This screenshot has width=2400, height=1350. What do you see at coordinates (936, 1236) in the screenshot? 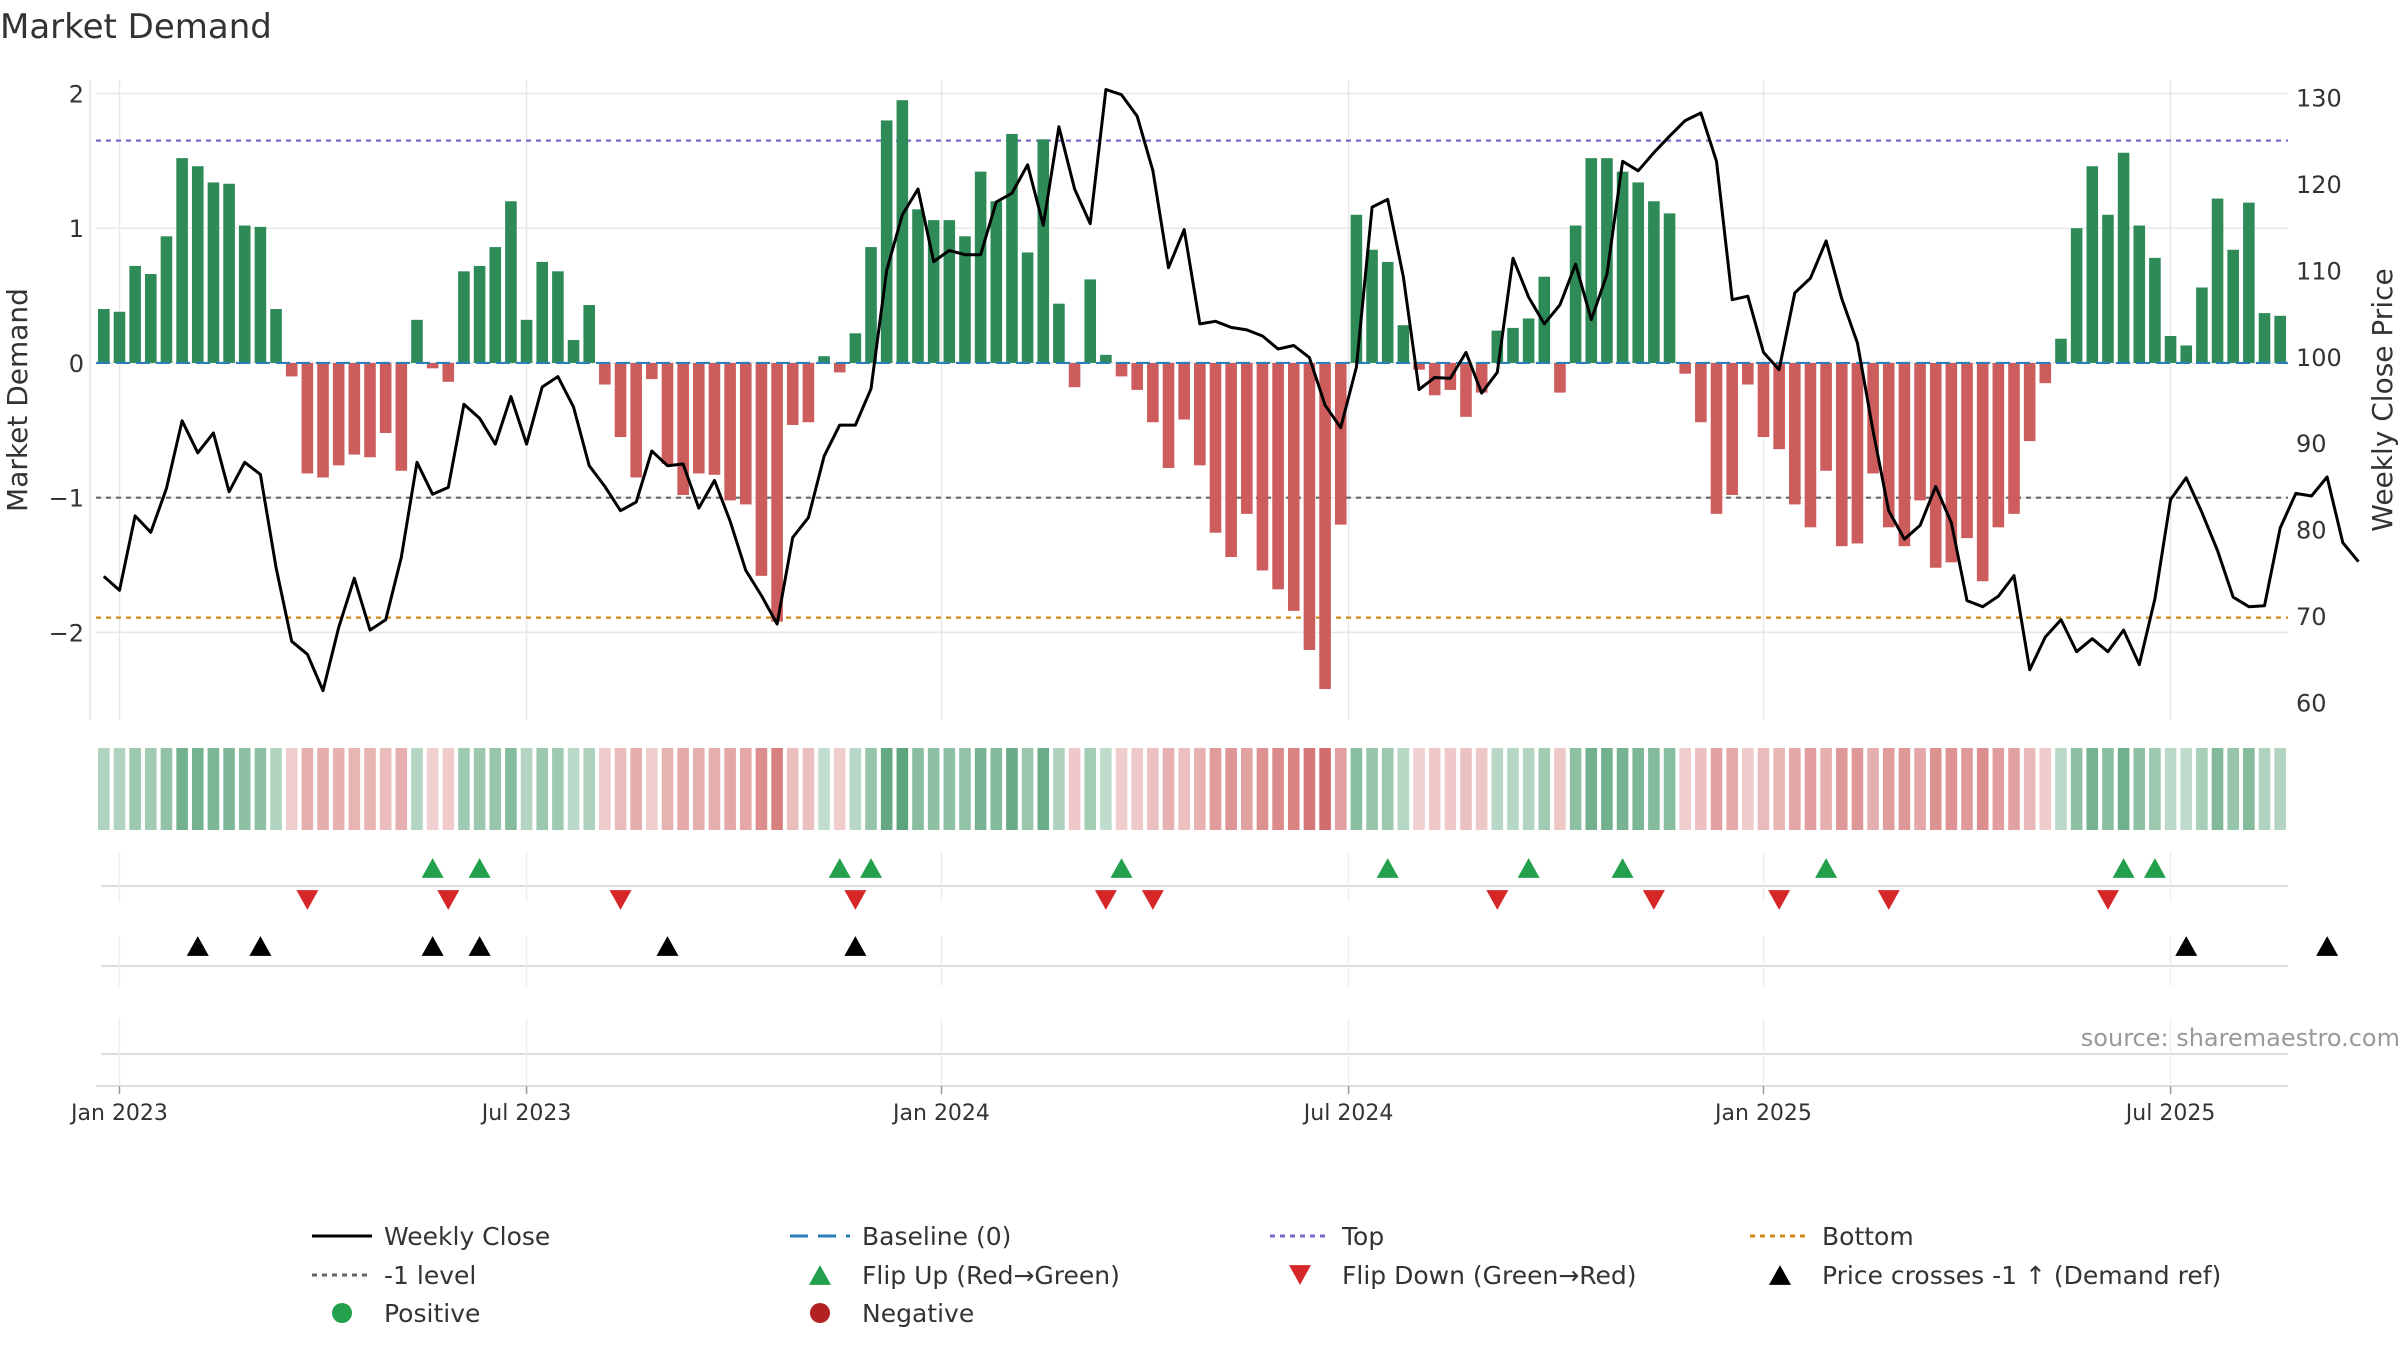
I see `legend-label: Baseline (0)` at bounding box center [936, 1236].